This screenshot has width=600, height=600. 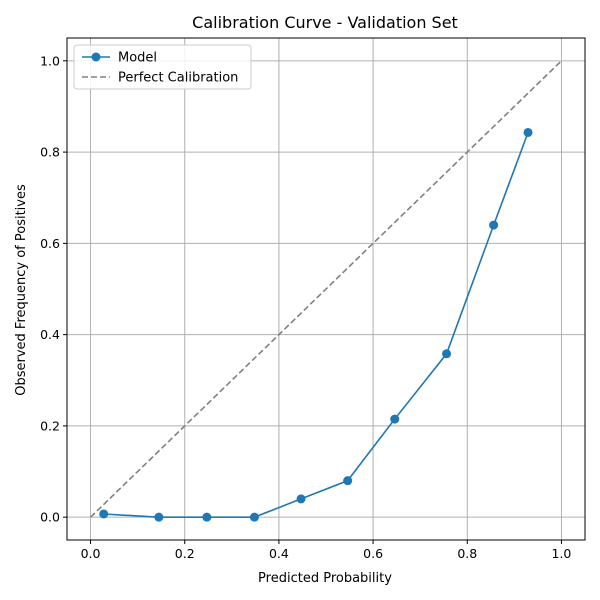 I want to click on x-tick-label: 0.2, so click(x=185, y=553).